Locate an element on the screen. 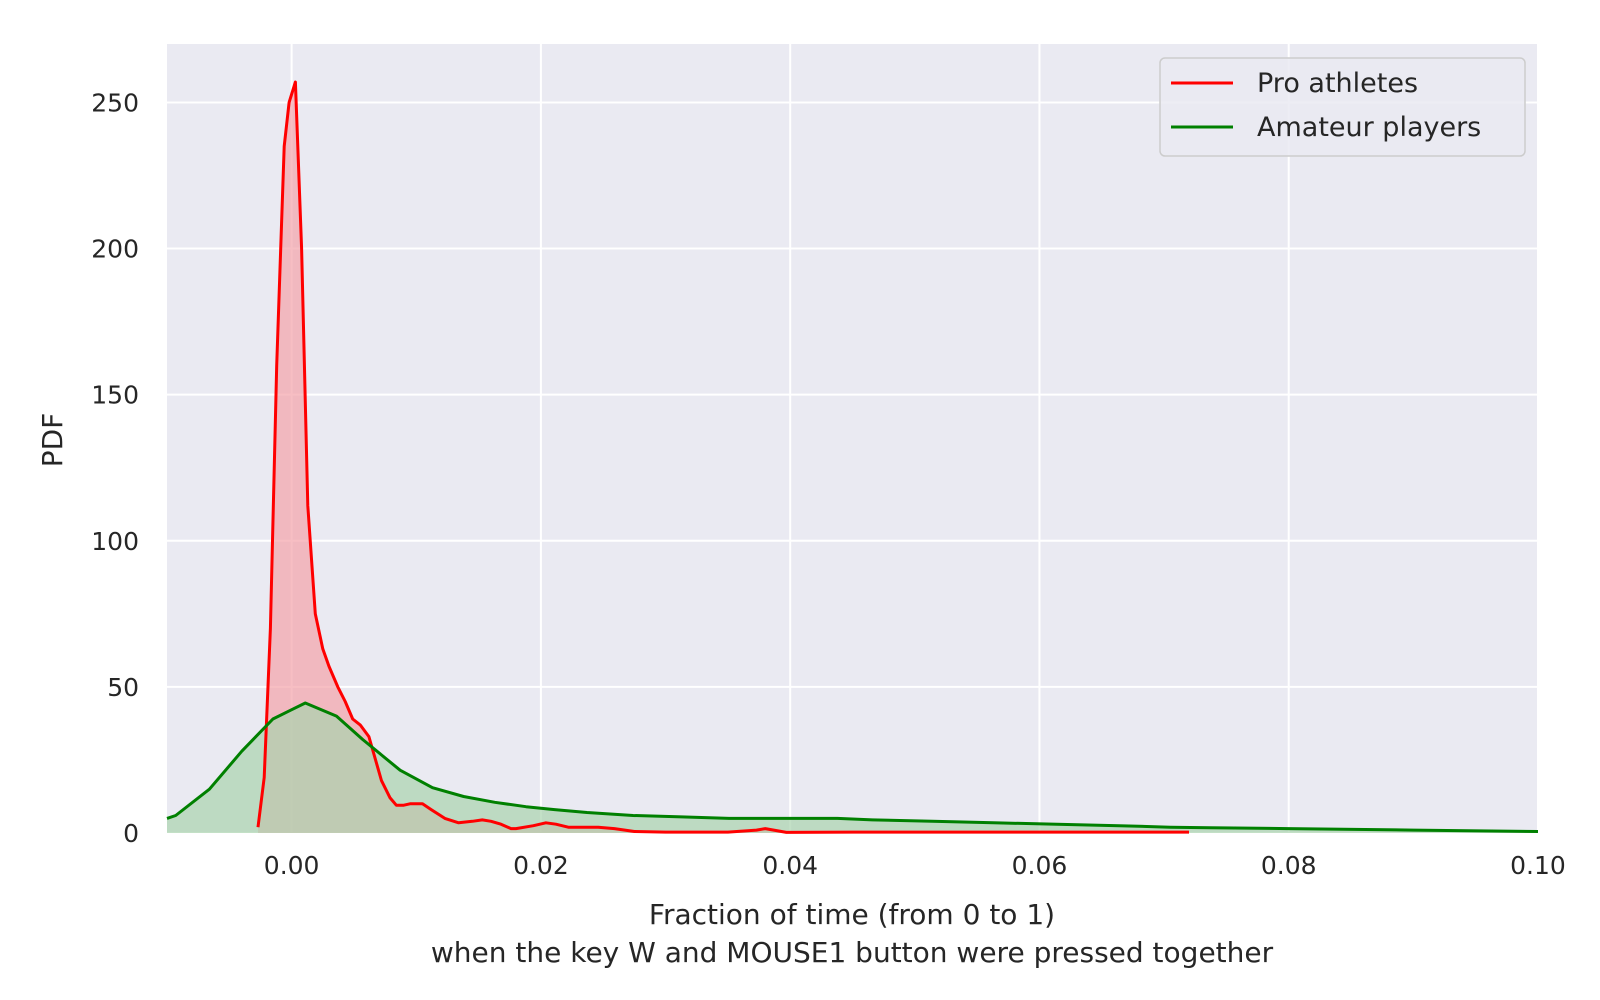 The height and width of the screenshot is (1000, 1600). y-tick-label: 250 is located at coordinates (115, 102).